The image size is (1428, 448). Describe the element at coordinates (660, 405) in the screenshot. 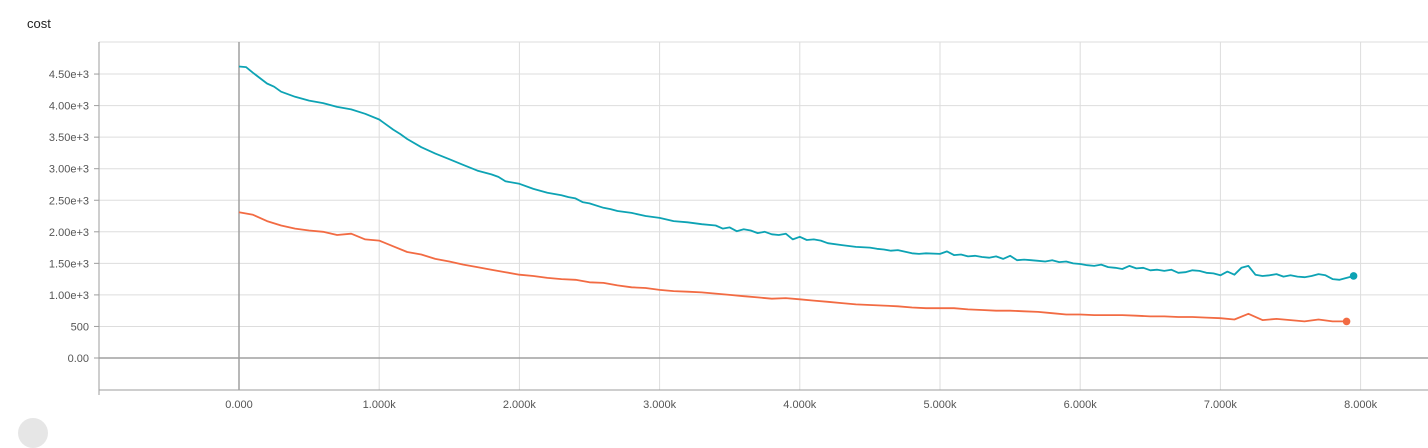

I see `x-tick-label: 3.000k` at that location.